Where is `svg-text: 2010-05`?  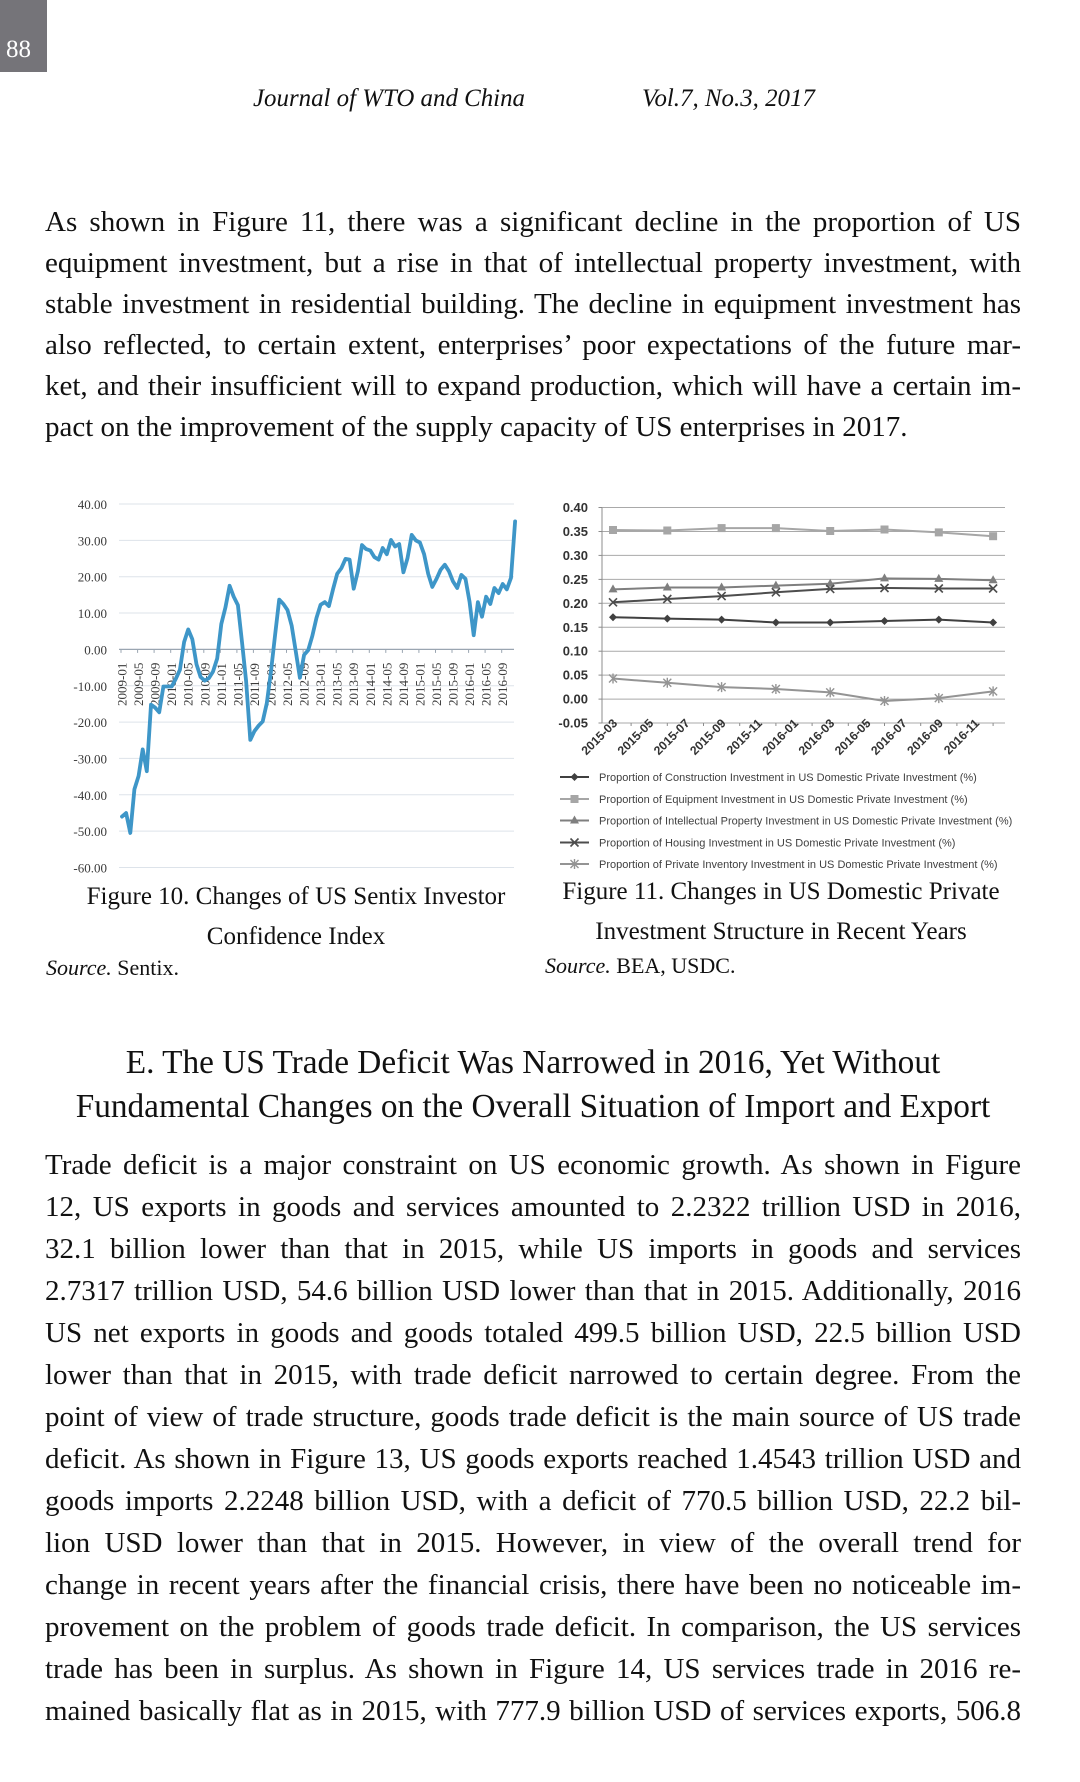
svg-text: 2010-05 is located at coordinates (188, 684).